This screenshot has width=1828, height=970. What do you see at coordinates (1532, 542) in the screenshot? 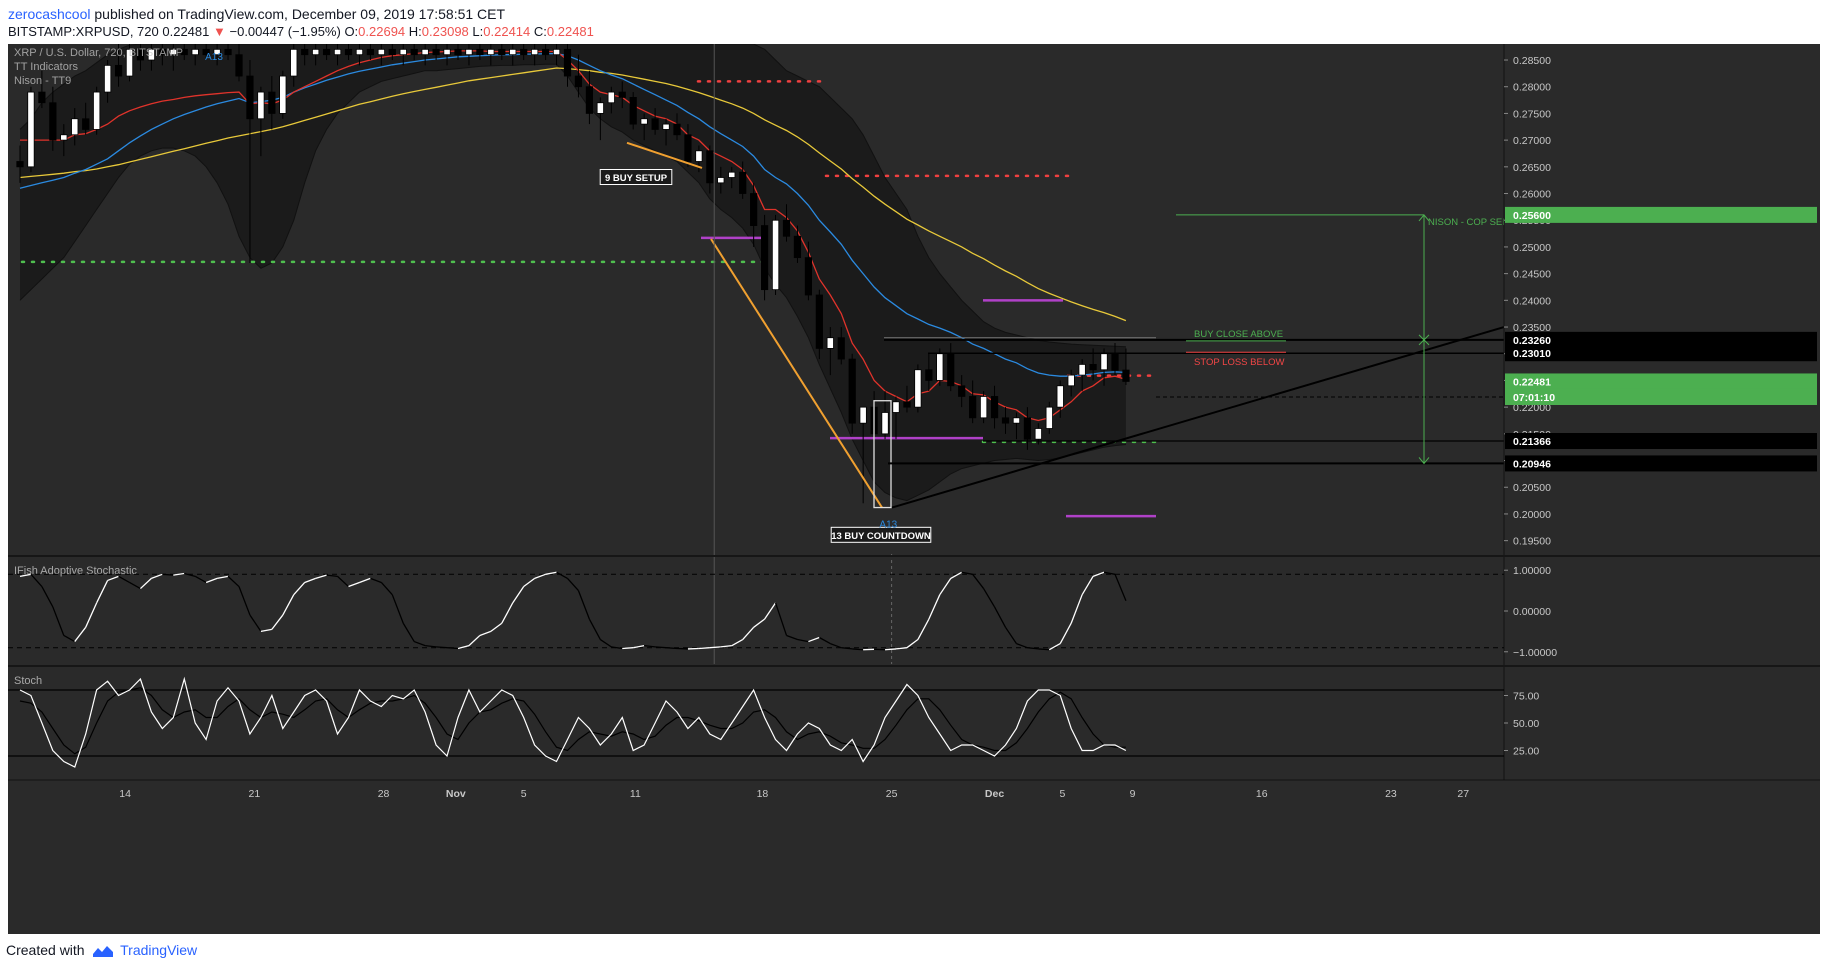
I see `price-tick-label: 0.19500` at bounding box center [1532, 542].